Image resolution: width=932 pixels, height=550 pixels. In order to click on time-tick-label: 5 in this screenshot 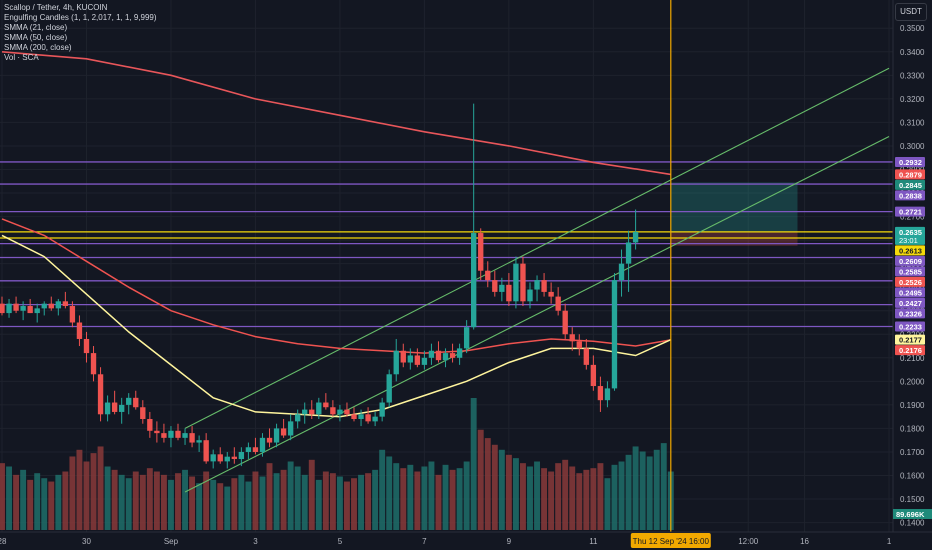, I will do `click(340, 541)`.